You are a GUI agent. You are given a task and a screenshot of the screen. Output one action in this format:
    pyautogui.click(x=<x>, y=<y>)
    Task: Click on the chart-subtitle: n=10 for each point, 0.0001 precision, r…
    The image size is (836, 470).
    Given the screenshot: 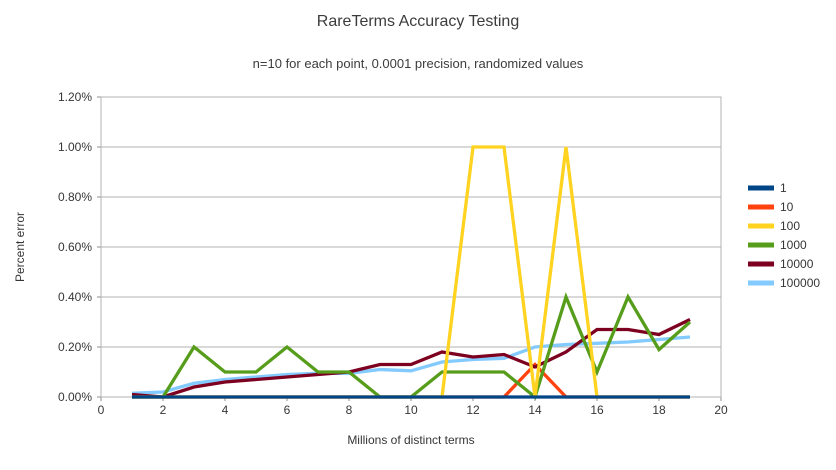 What is the action you would take?
    pyautogui.click(x=418, y=63)
    